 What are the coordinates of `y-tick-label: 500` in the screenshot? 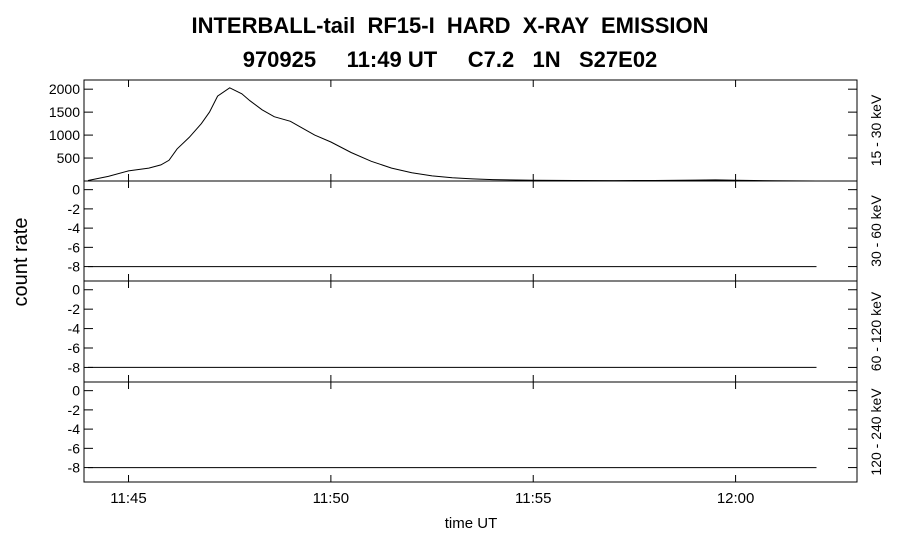 It's located at (69, 158).